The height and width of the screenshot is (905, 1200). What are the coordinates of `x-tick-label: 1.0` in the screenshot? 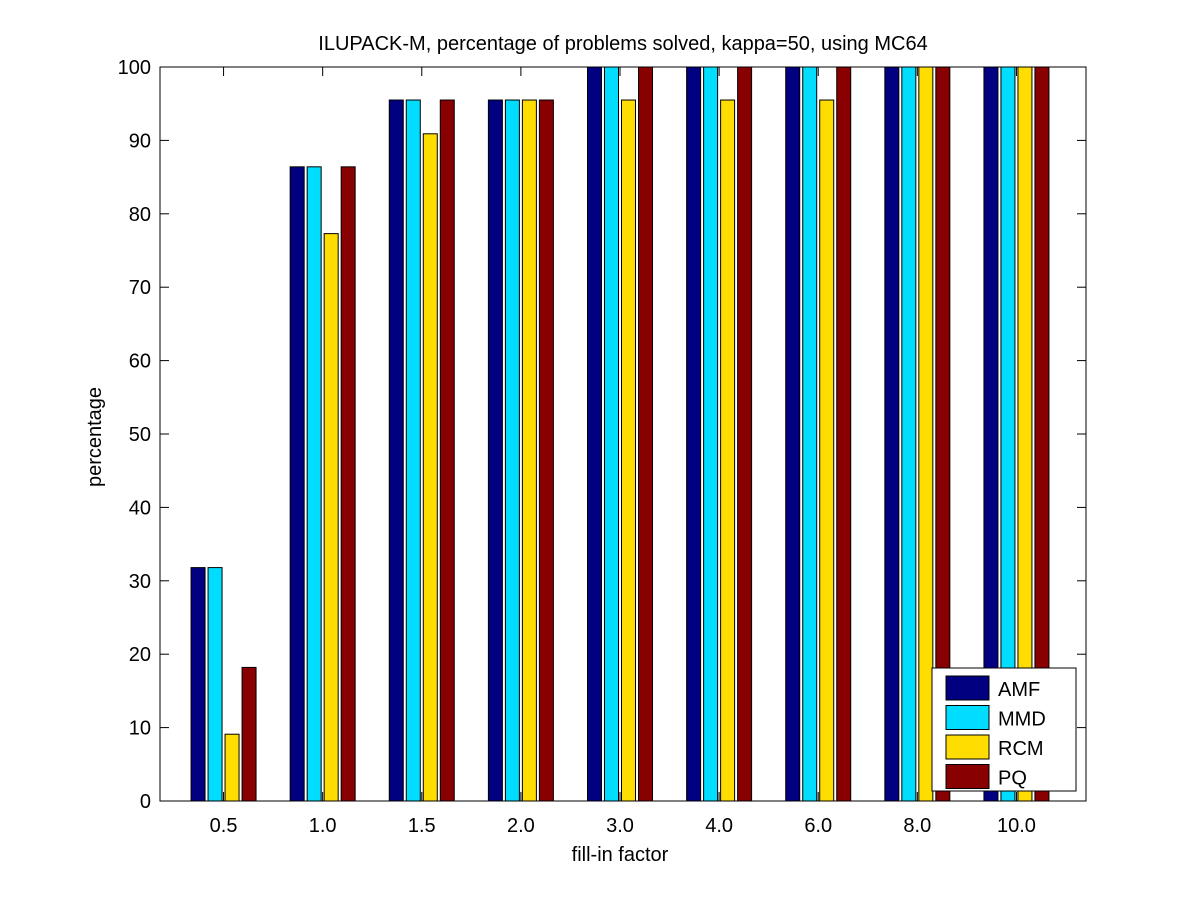 It's located at (323, 826).